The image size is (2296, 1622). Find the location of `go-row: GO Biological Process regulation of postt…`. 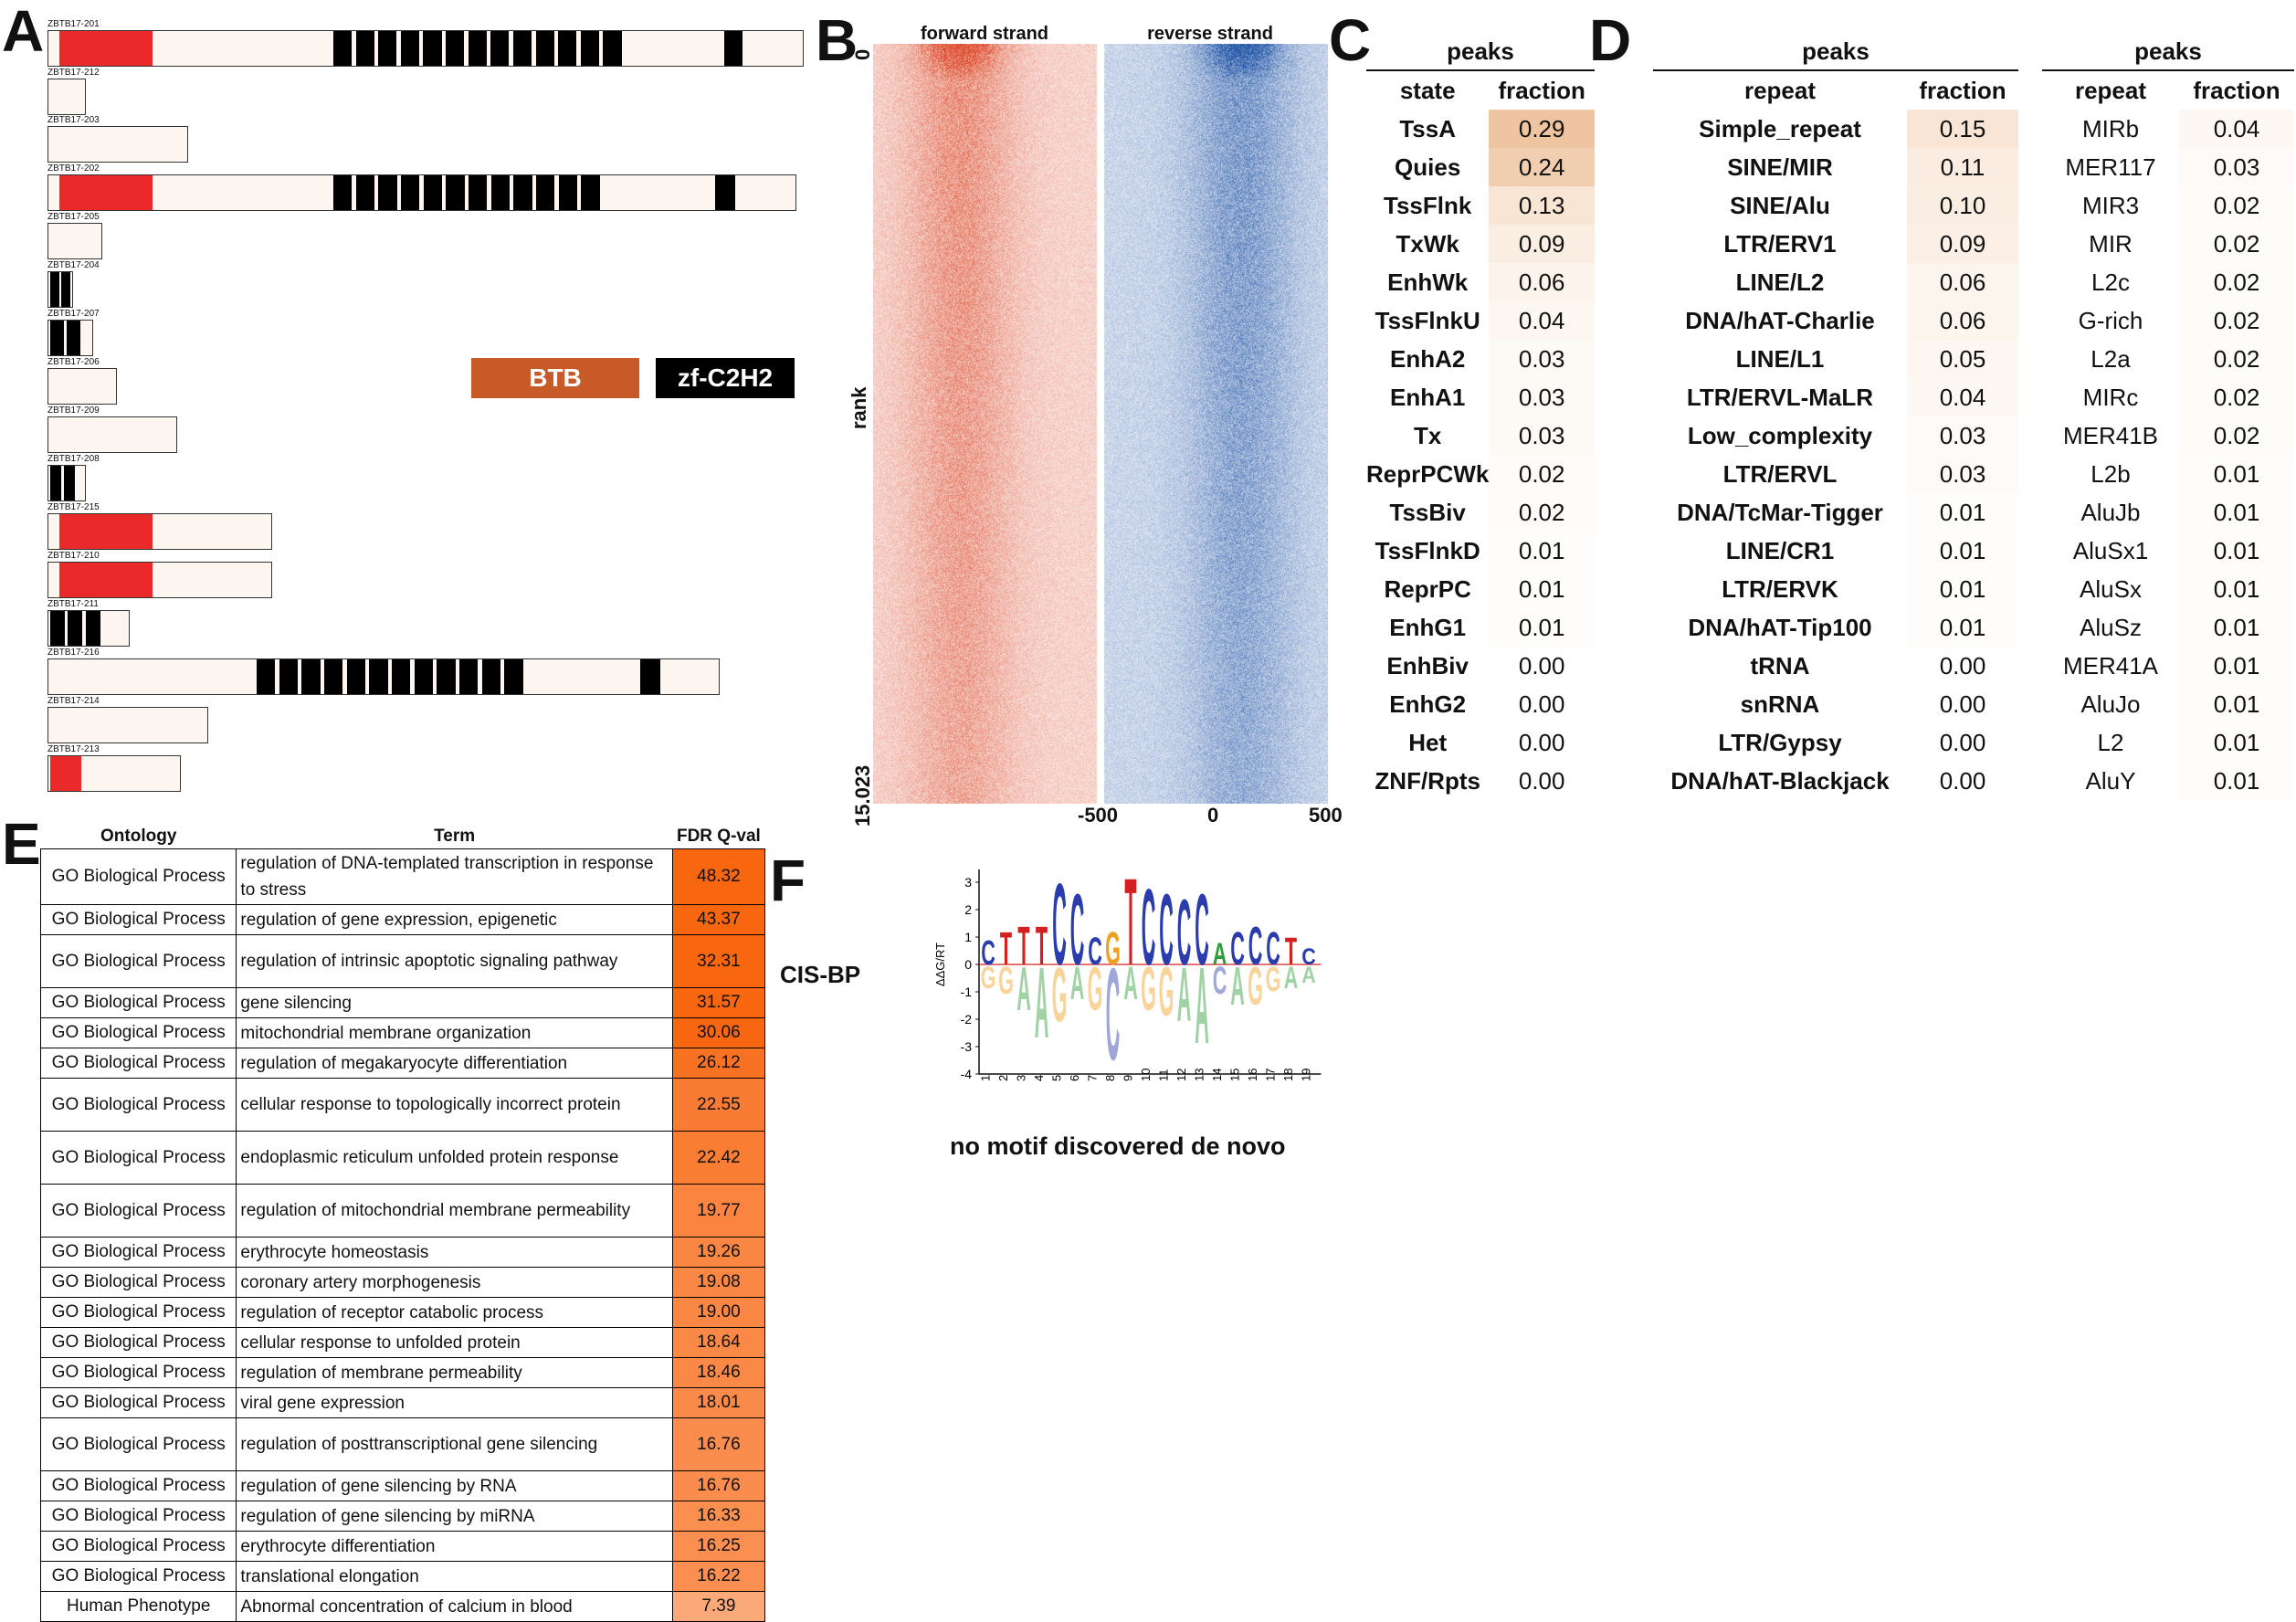

go-row: GO Biological Process regulation of postt… is located at coordinates (402, 1444).